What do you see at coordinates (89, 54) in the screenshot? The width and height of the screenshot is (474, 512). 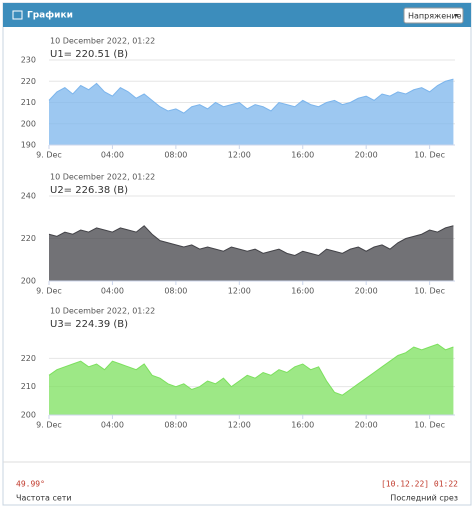 I see `chart-title: U1= 220.51 (B)` at bounding box center [89, 54].